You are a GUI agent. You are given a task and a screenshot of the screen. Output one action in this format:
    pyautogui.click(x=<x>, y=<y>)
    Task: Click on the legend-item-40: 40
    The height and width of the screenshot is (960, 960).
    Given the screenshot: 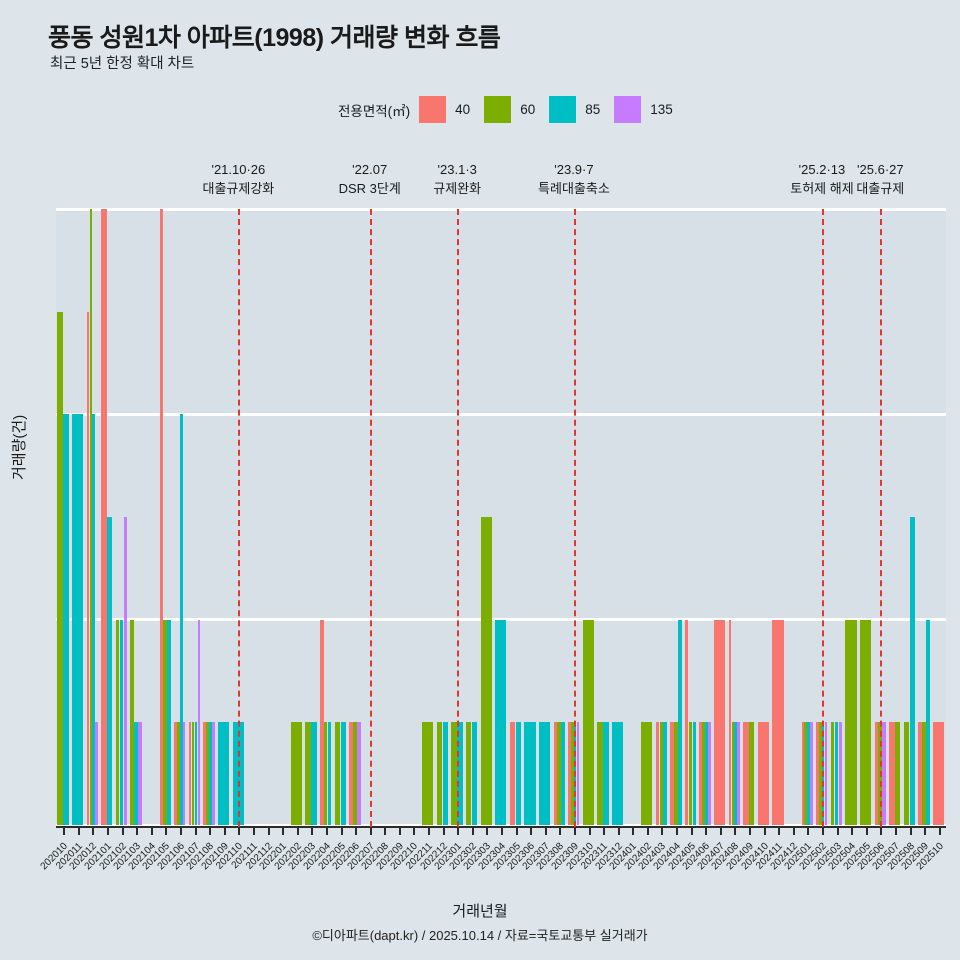 What is the action you would take?
    pyautogui.click(x=444, y=109)
    